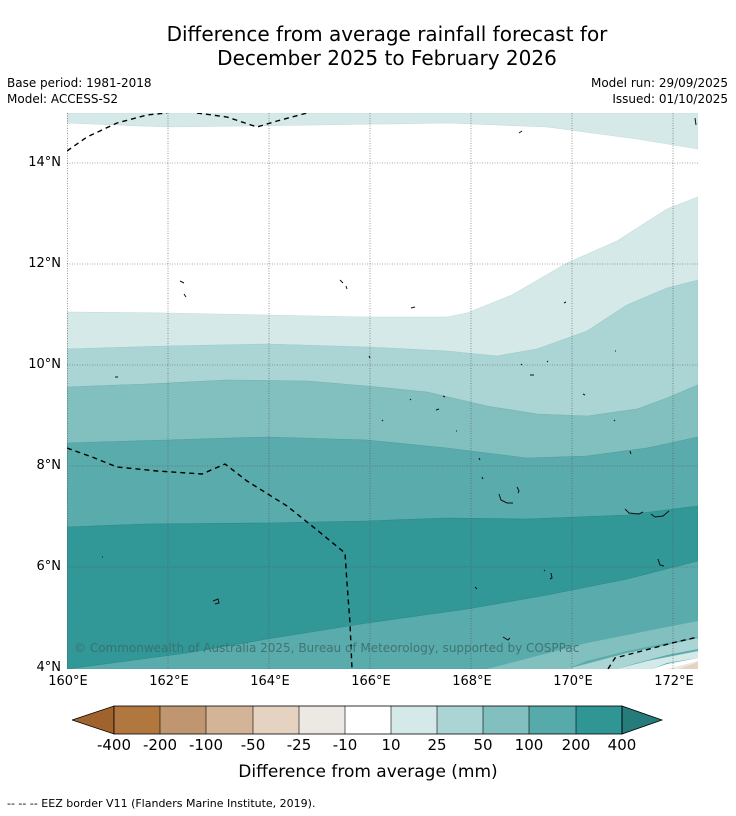 Image resolution: width=736 pixels, height=816 pixels. What do you see at coordinates (371, 681) in the screenshot?
I see `lon-label-166e: 166°E` at bounding box center [371, 681].